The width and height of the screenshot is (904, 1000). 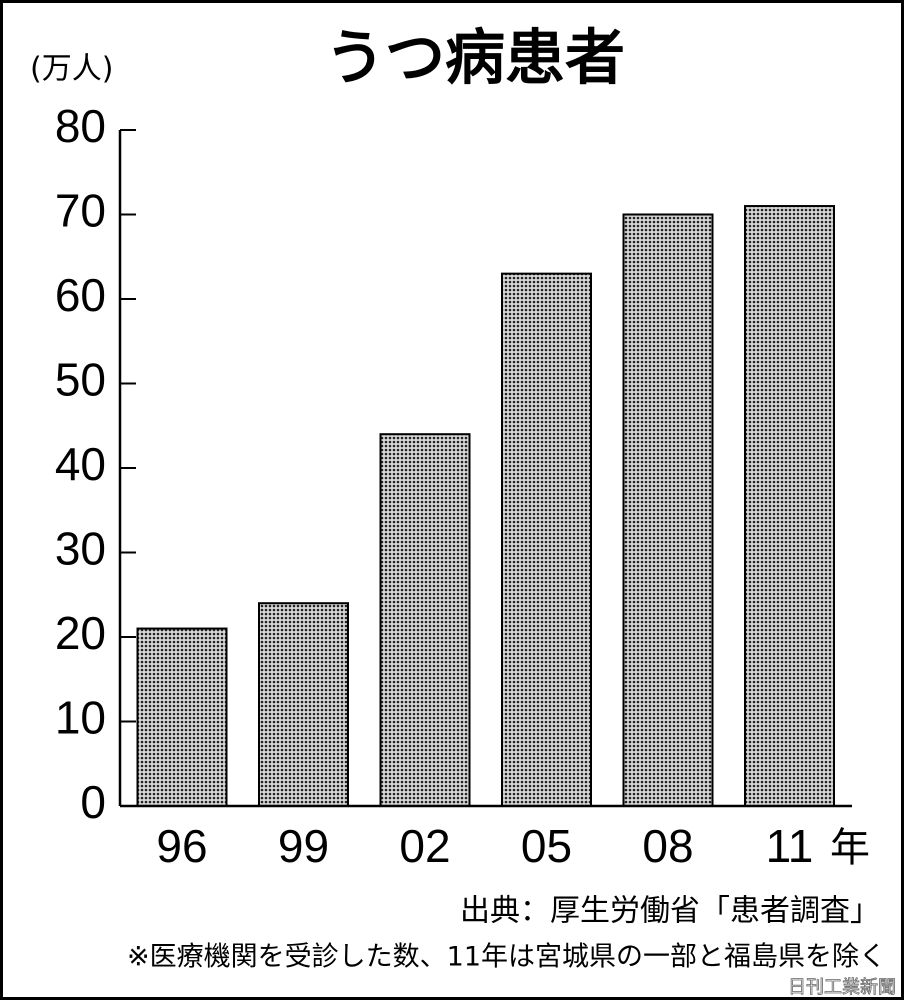 I want to click on x-tick-label: 02, so click(x=424, y=846).